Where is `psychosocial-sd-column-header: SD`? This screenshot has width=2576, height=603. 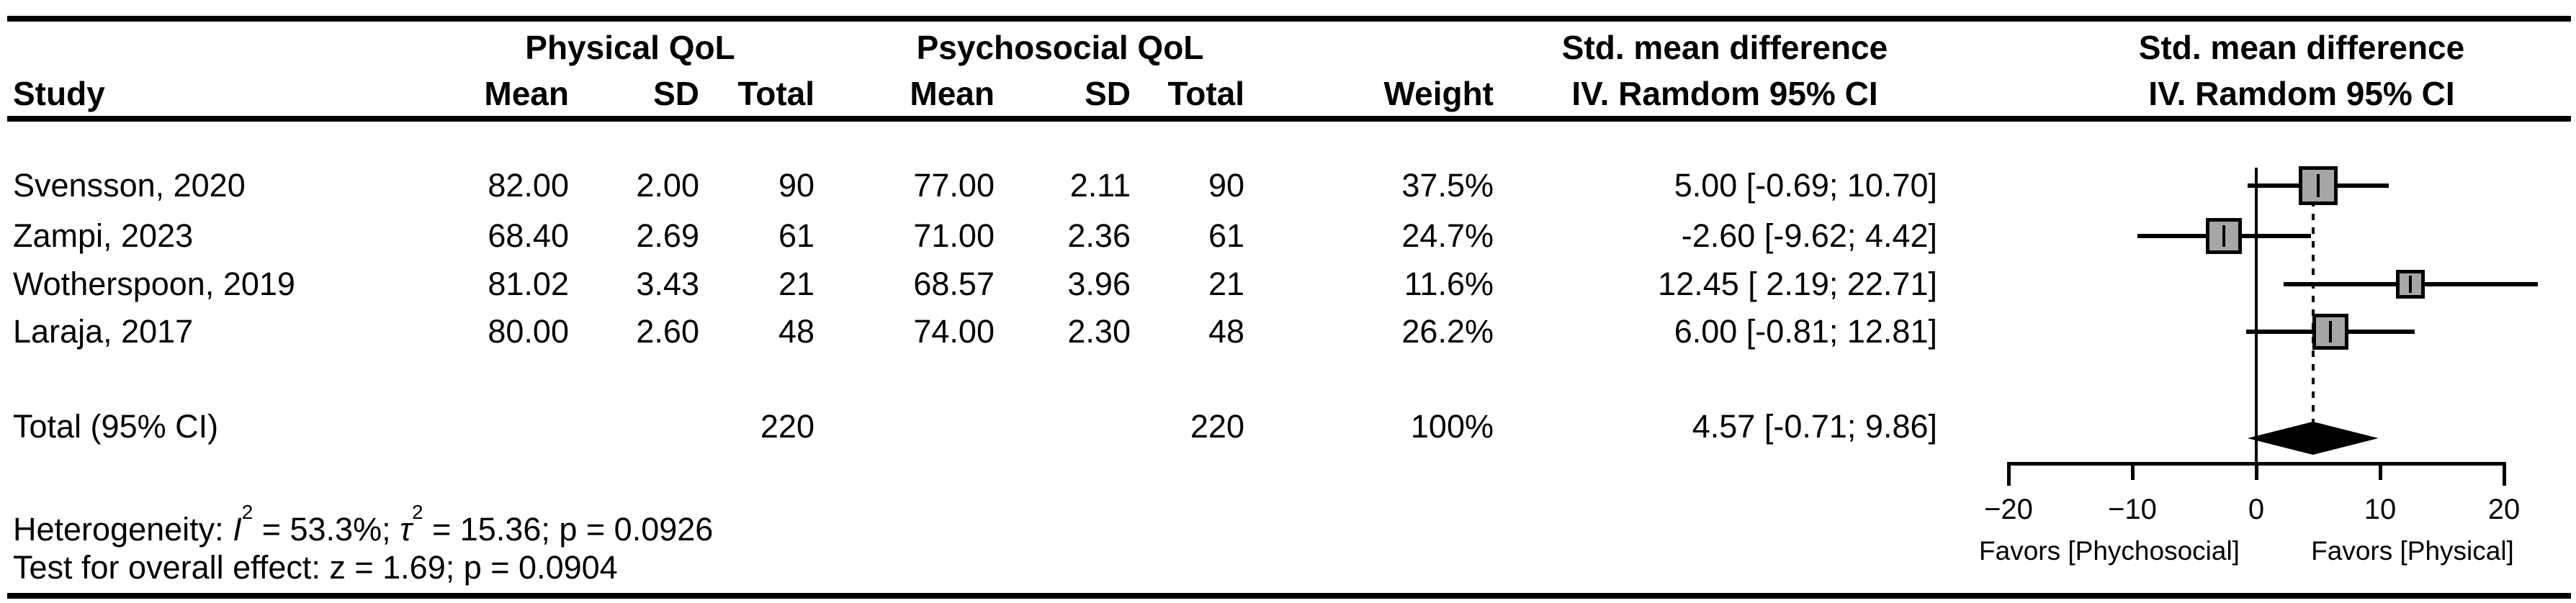
psychosocial-sd-column-header: SD is located at coordinates (1108, 93).